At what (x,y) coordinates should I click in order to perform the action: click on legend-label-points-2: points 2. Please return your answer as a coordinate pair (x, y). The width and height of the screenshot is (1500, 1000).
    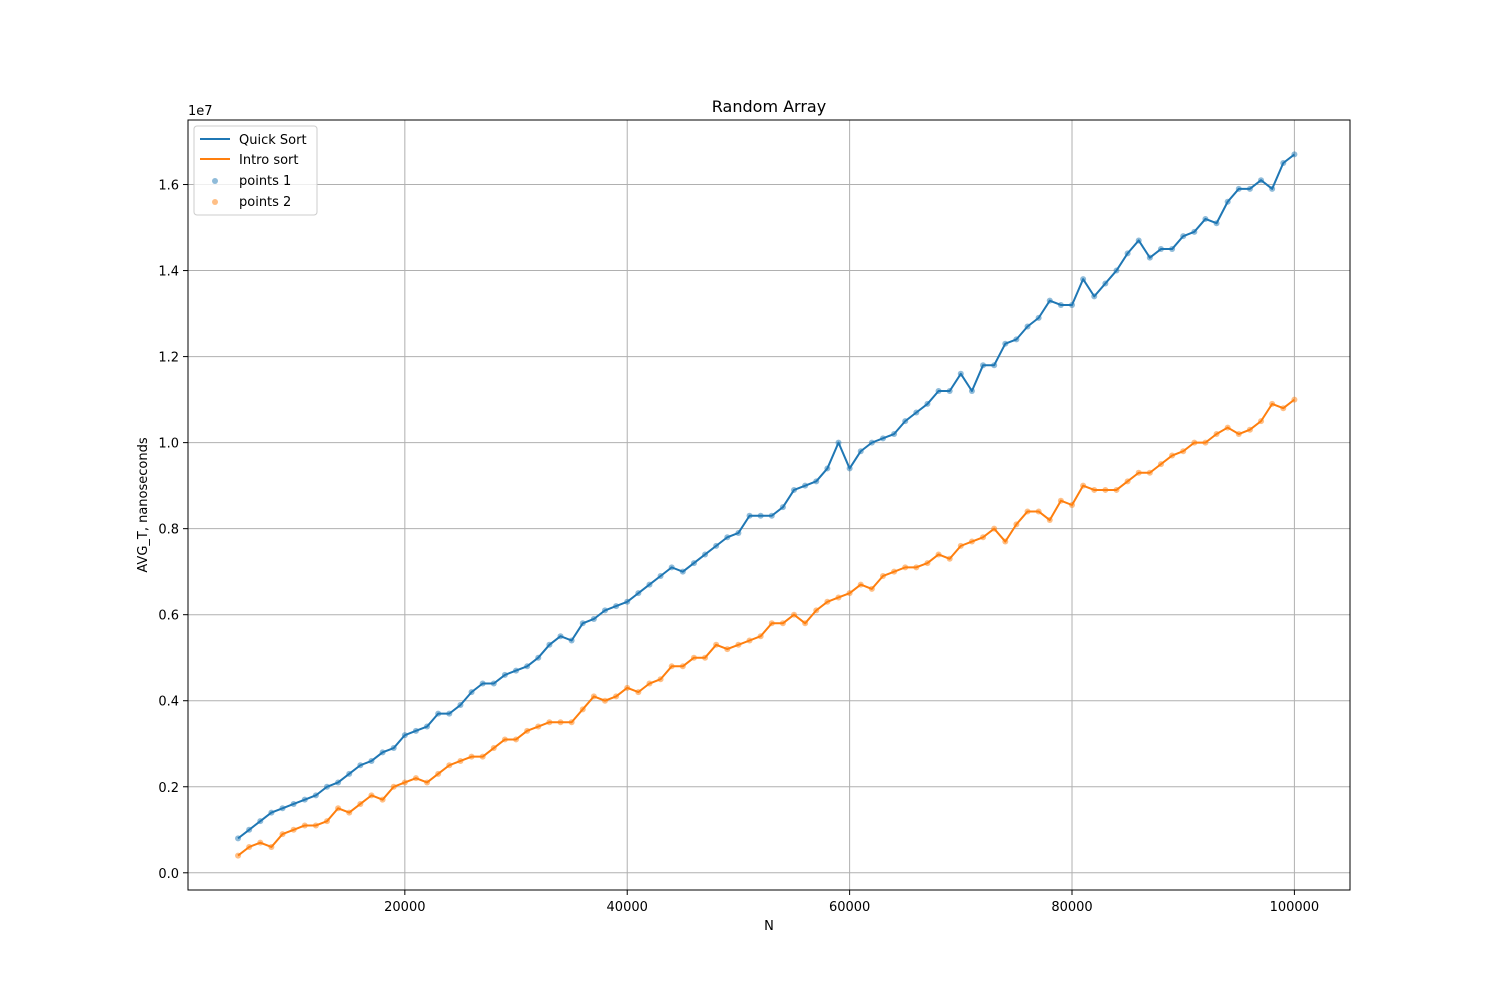
    Looking at the image, I should click on (265, 202).